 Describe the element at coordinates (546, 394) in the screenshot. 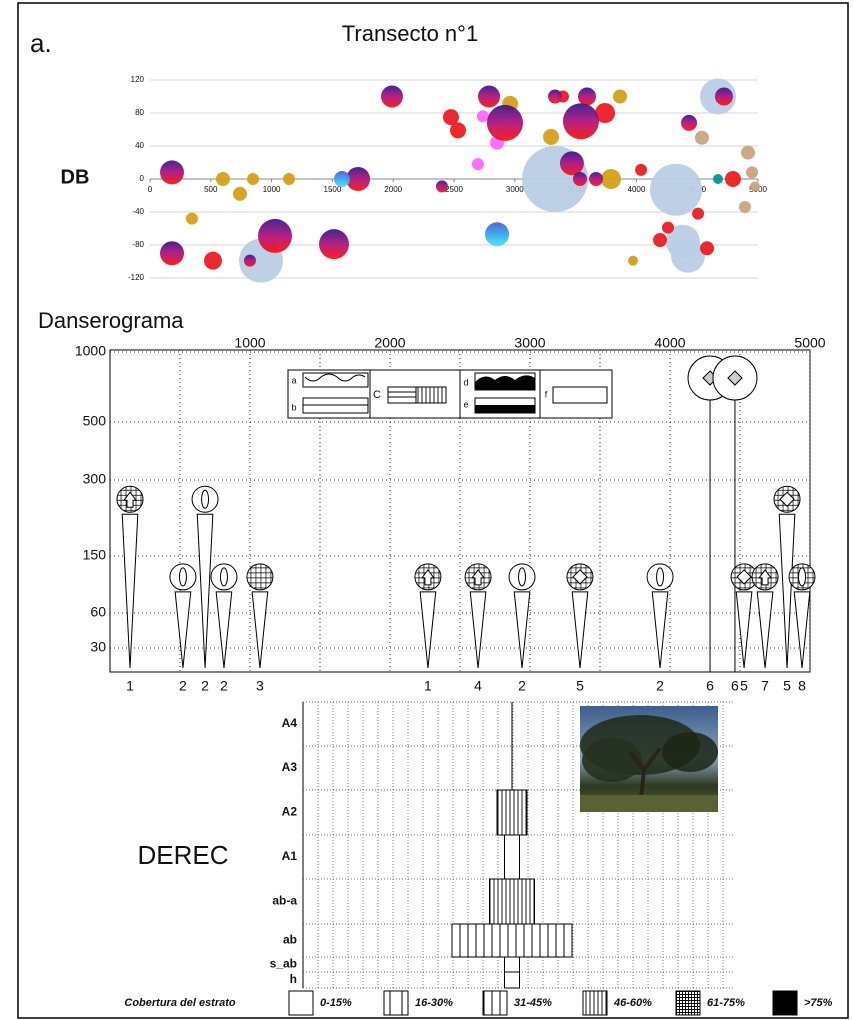

I see `inset-label: f` at that location.